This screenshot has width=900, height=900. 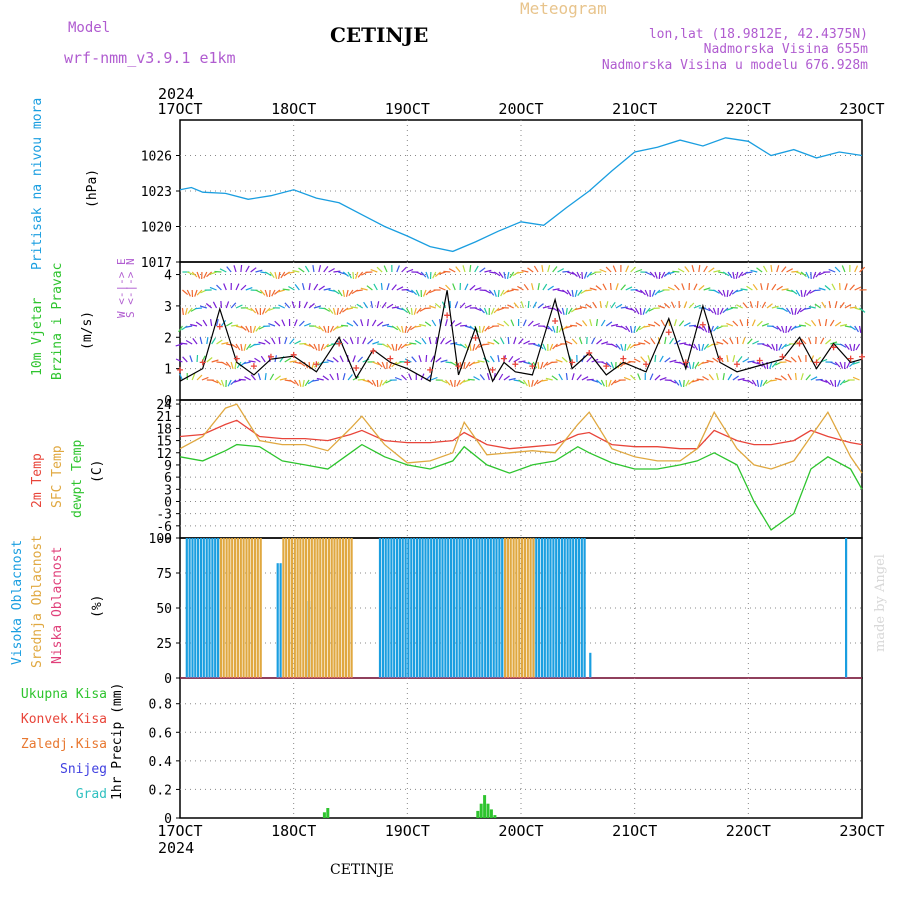 What do you see at coordinates (150, 58) in the screenshot?
I see `model-name: wrf-nmm_v3.9.1 e1km` at bounding box center [150, 58].